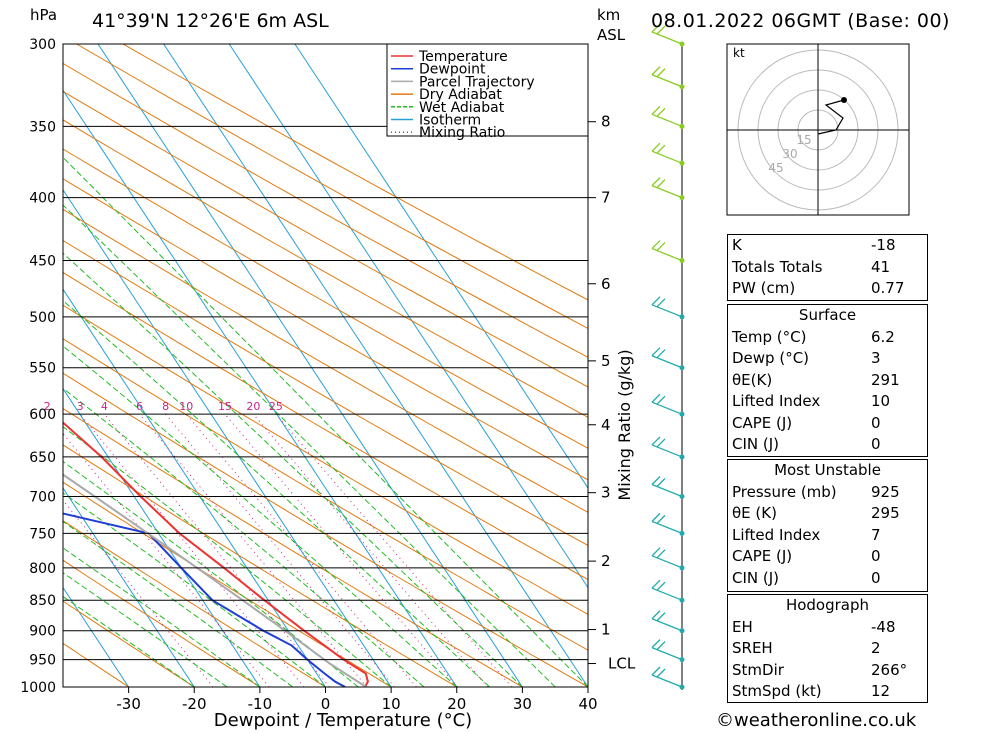  I want to click on km-tick-label: 6, so click(606, 284).